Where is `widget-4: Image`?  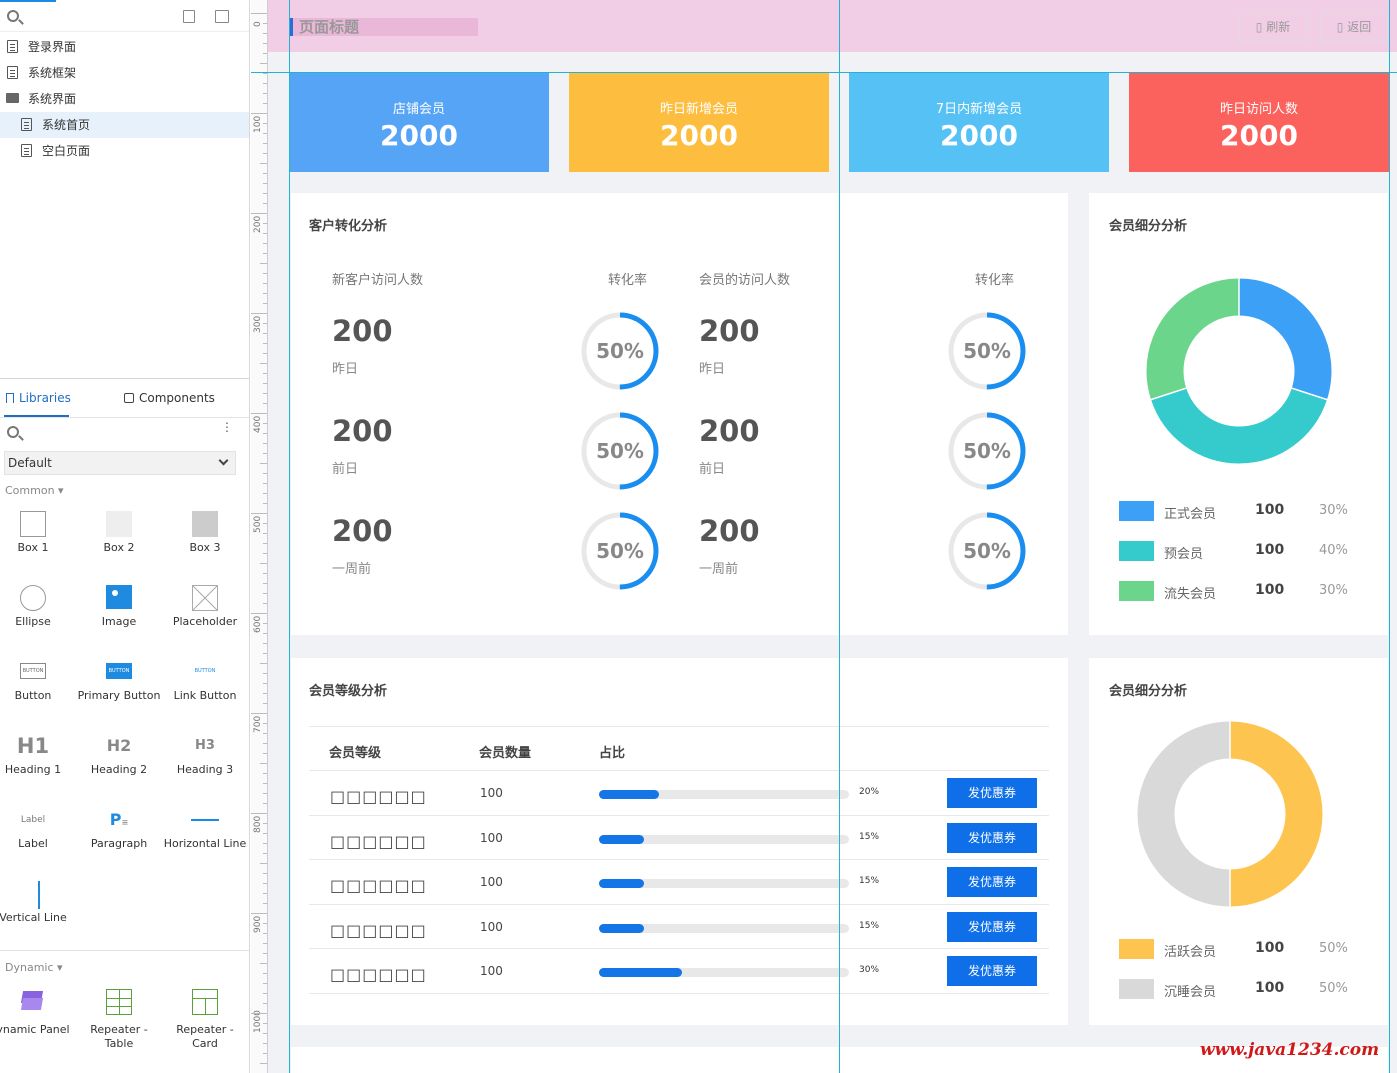
widget-4: Image is located at coordinates (119, 615).